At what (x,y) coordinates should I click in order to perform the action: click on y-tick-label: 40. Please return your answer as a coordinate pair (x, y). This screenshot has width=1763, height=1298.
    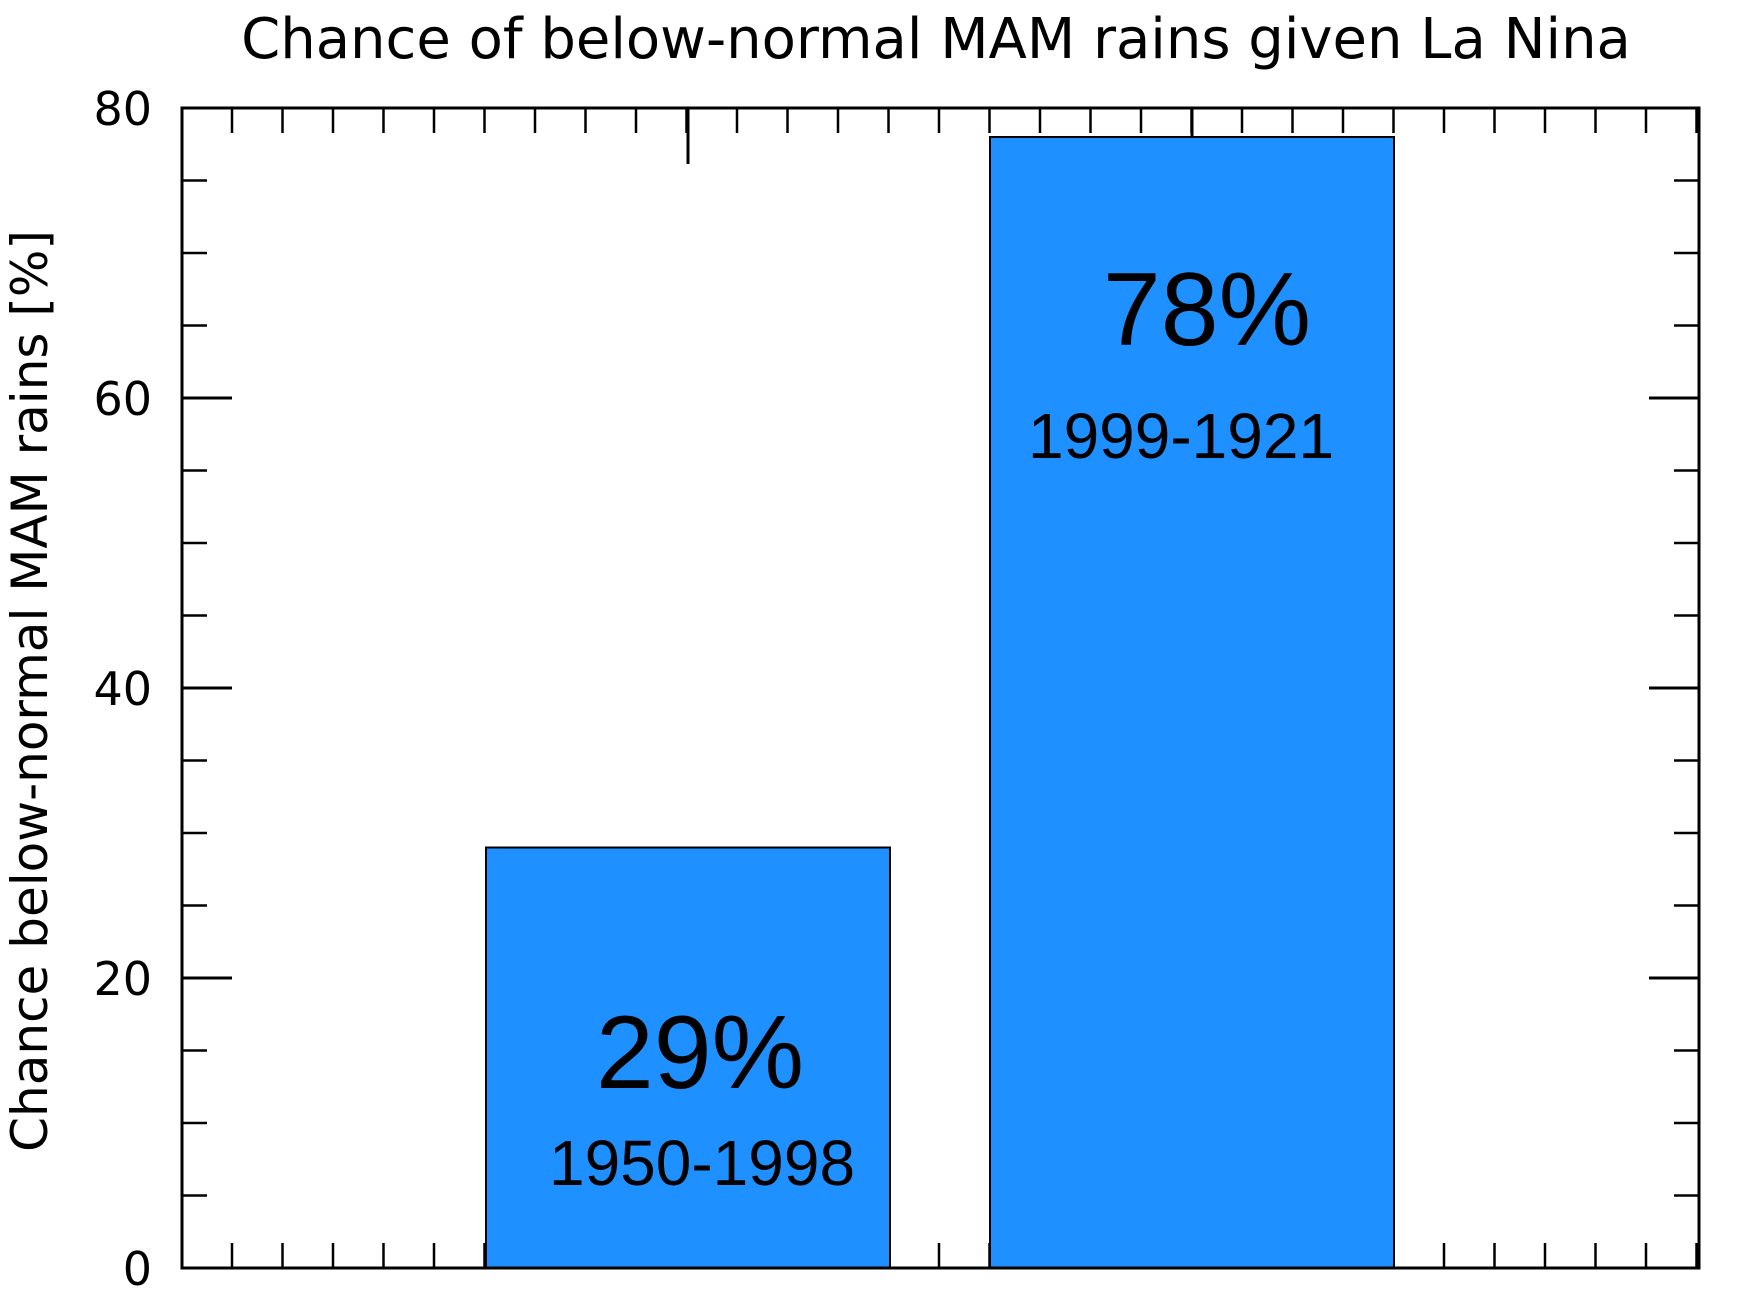
    Looking at the image, I should click on (122, 689).